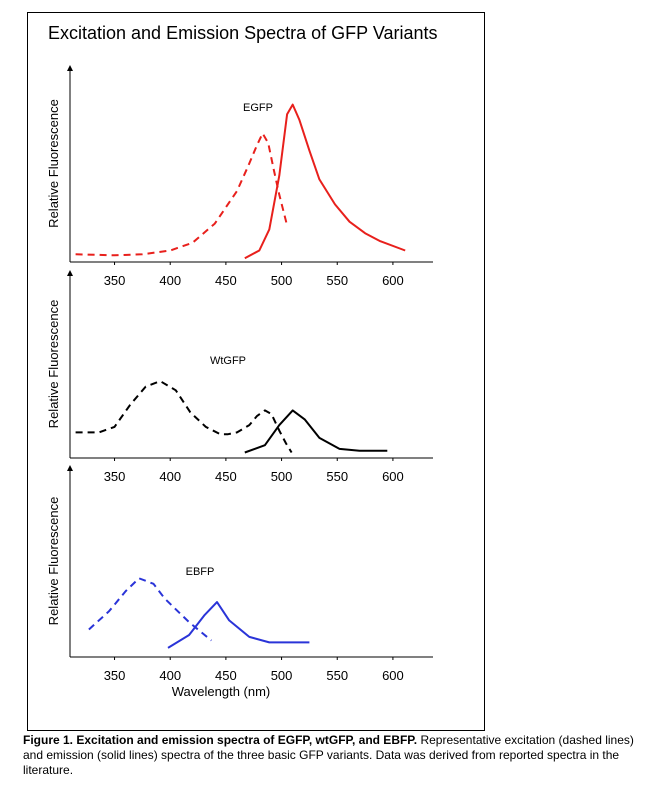 The image size is (645, 787). I want to click on panel-label: EGFP, so click(258, 108).